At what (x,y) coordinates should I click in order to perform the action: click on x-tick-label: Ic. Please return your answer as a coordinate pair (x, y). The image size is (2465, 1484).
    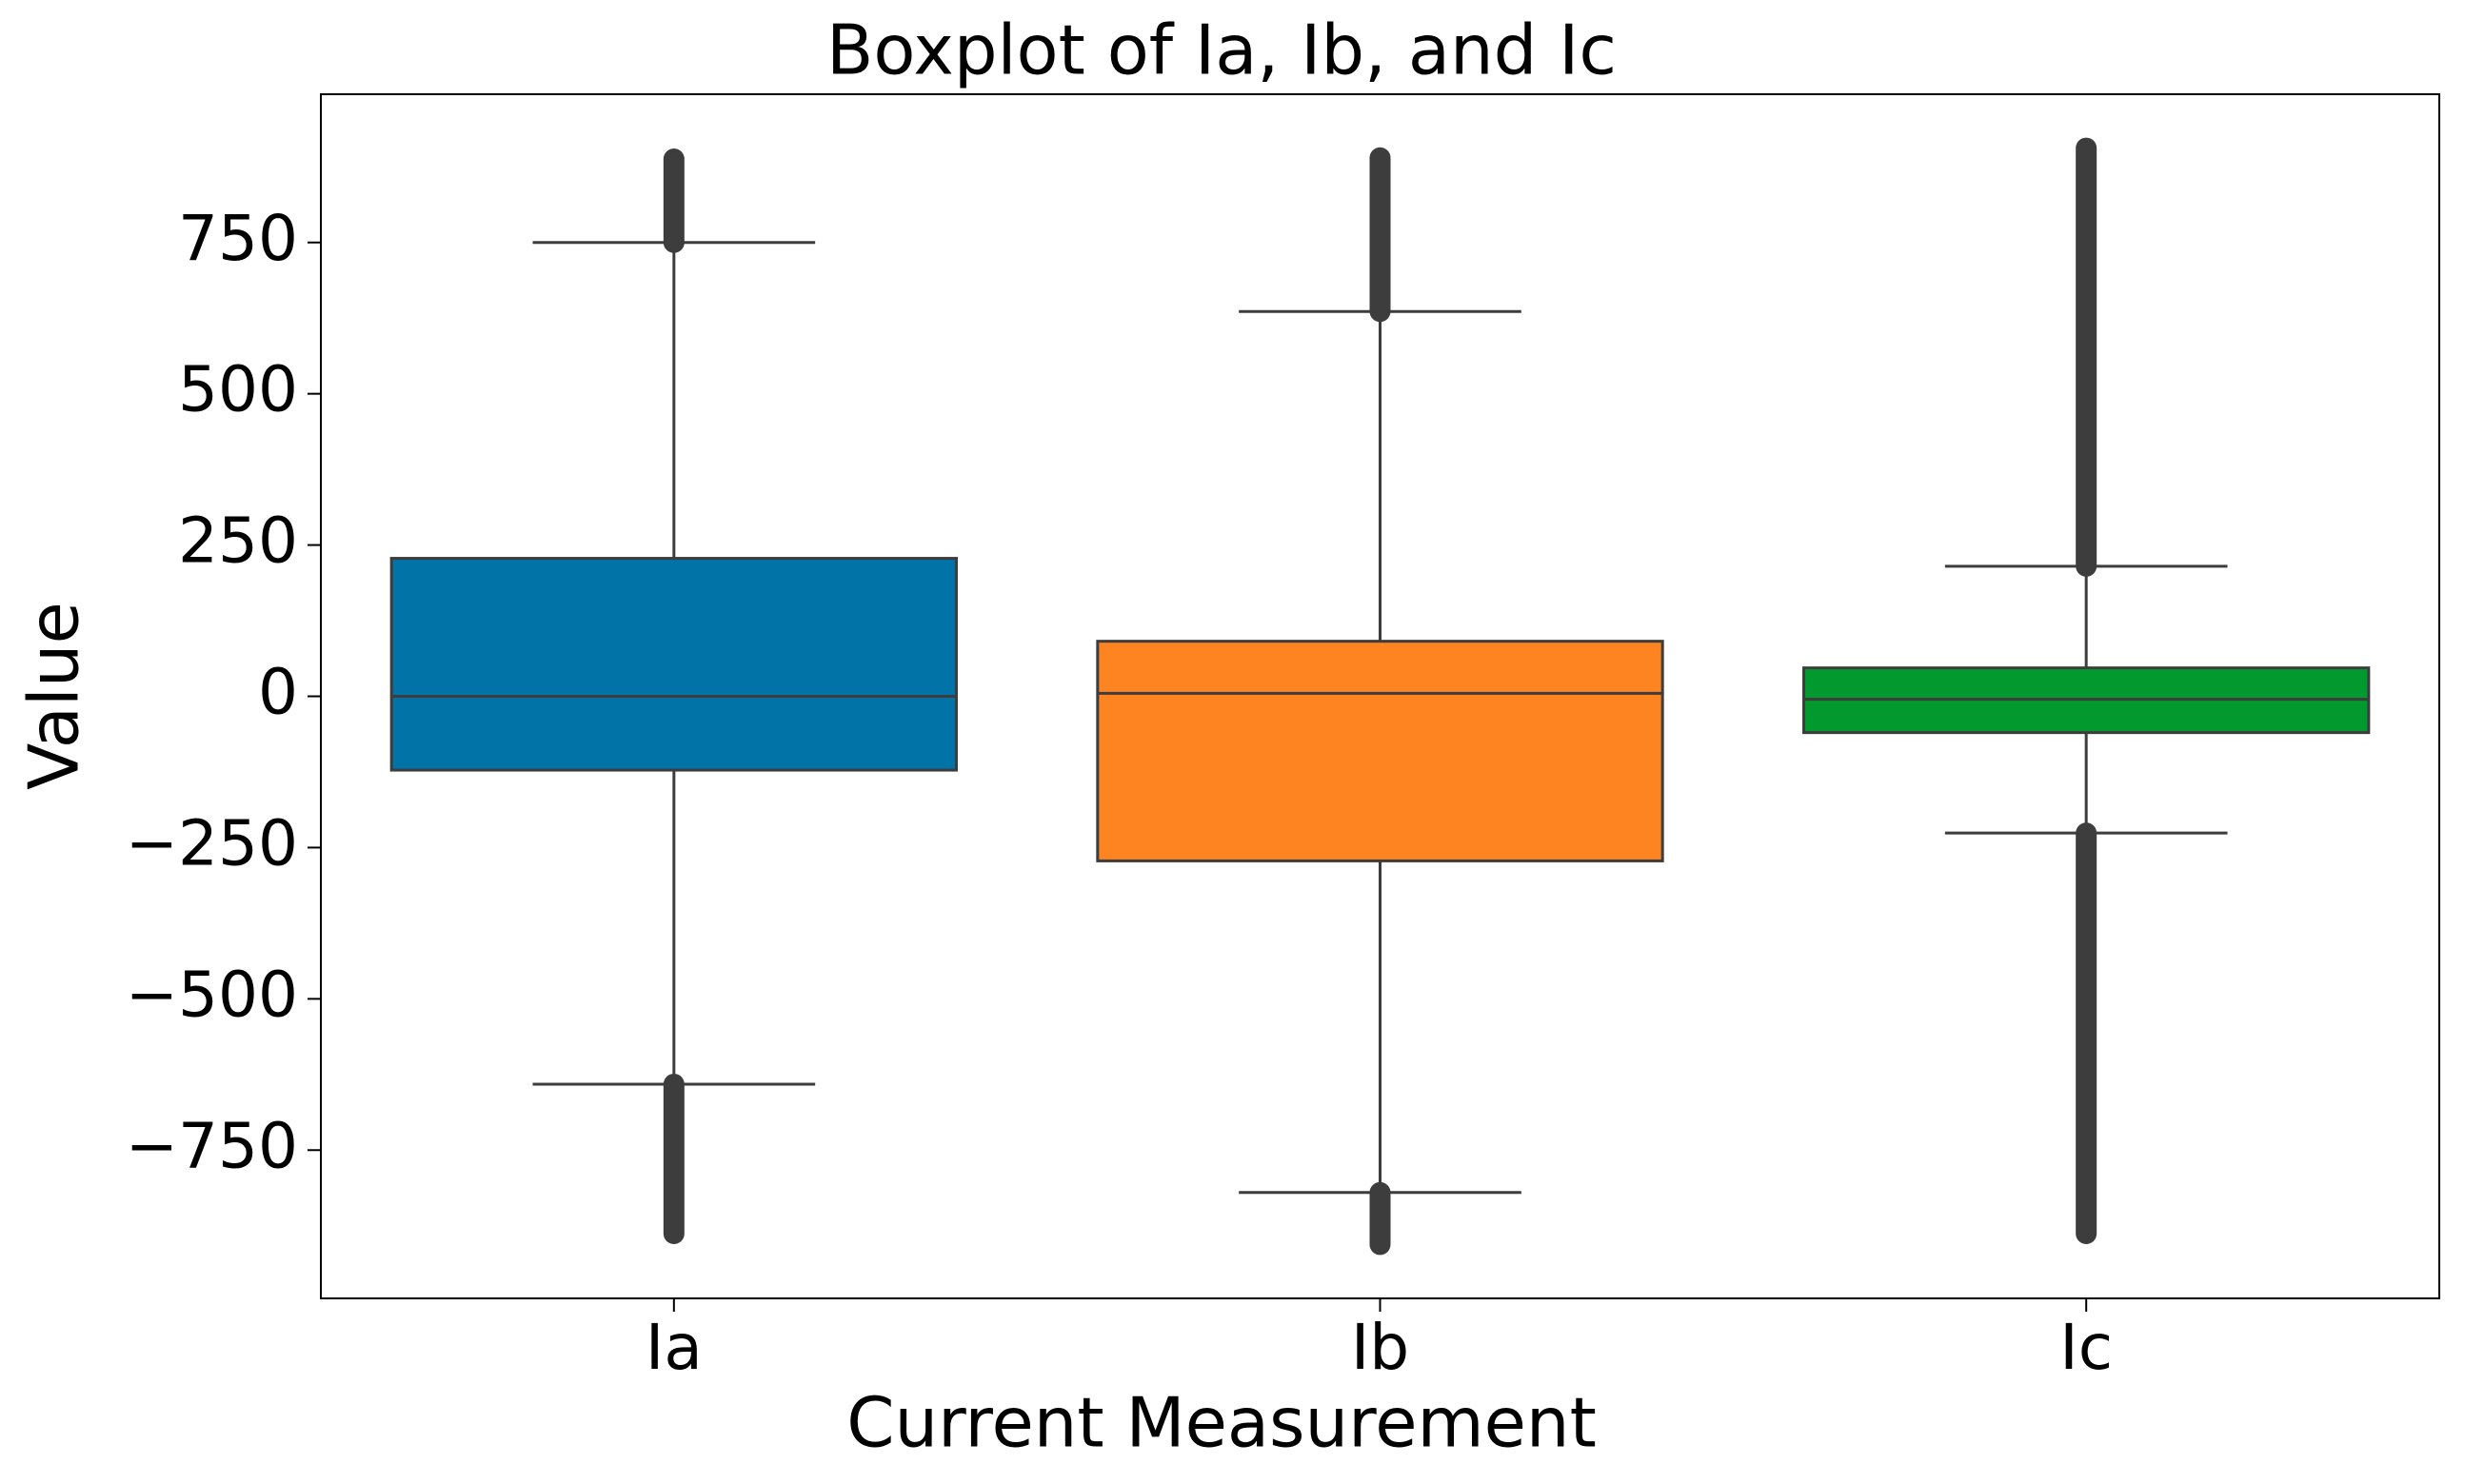
    Looking at the image, I should click on (2086, 1347).